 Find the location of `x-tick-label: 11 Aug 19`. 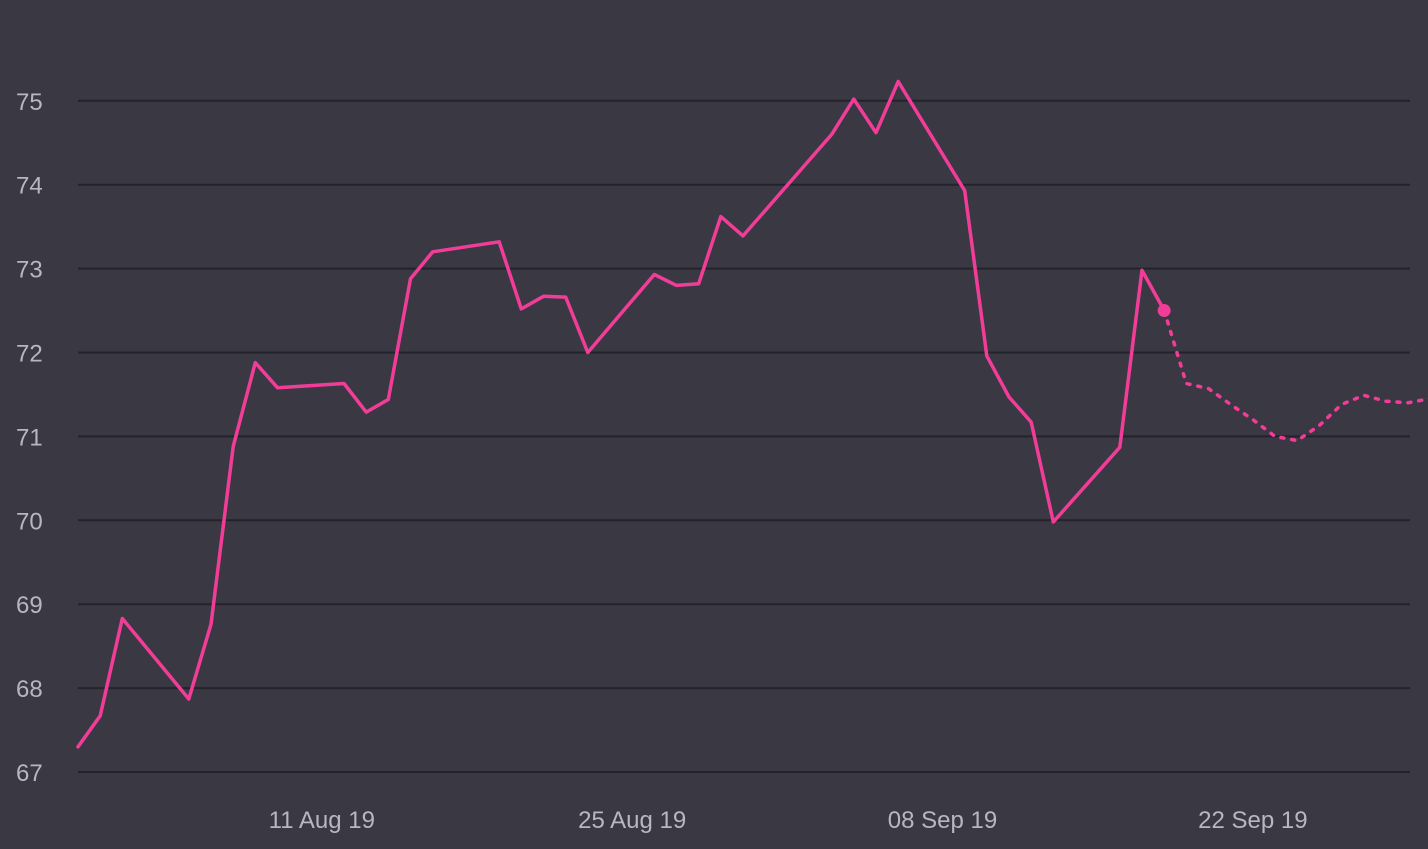

x-tick-label: 11 Aug 19 is located at coordinates (322, 820).